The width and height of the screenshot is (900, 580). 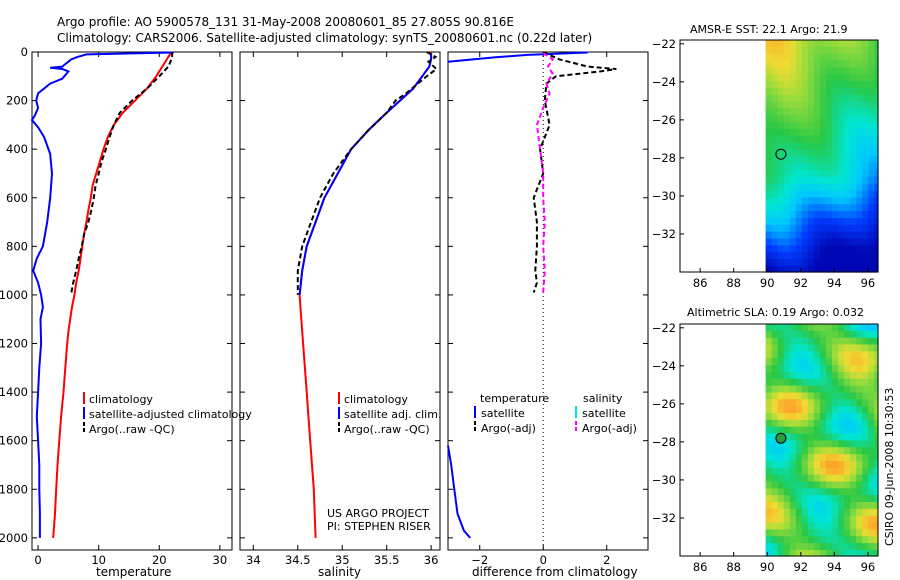 I want to click on argo-float-marker, so click(x=781, y=154).